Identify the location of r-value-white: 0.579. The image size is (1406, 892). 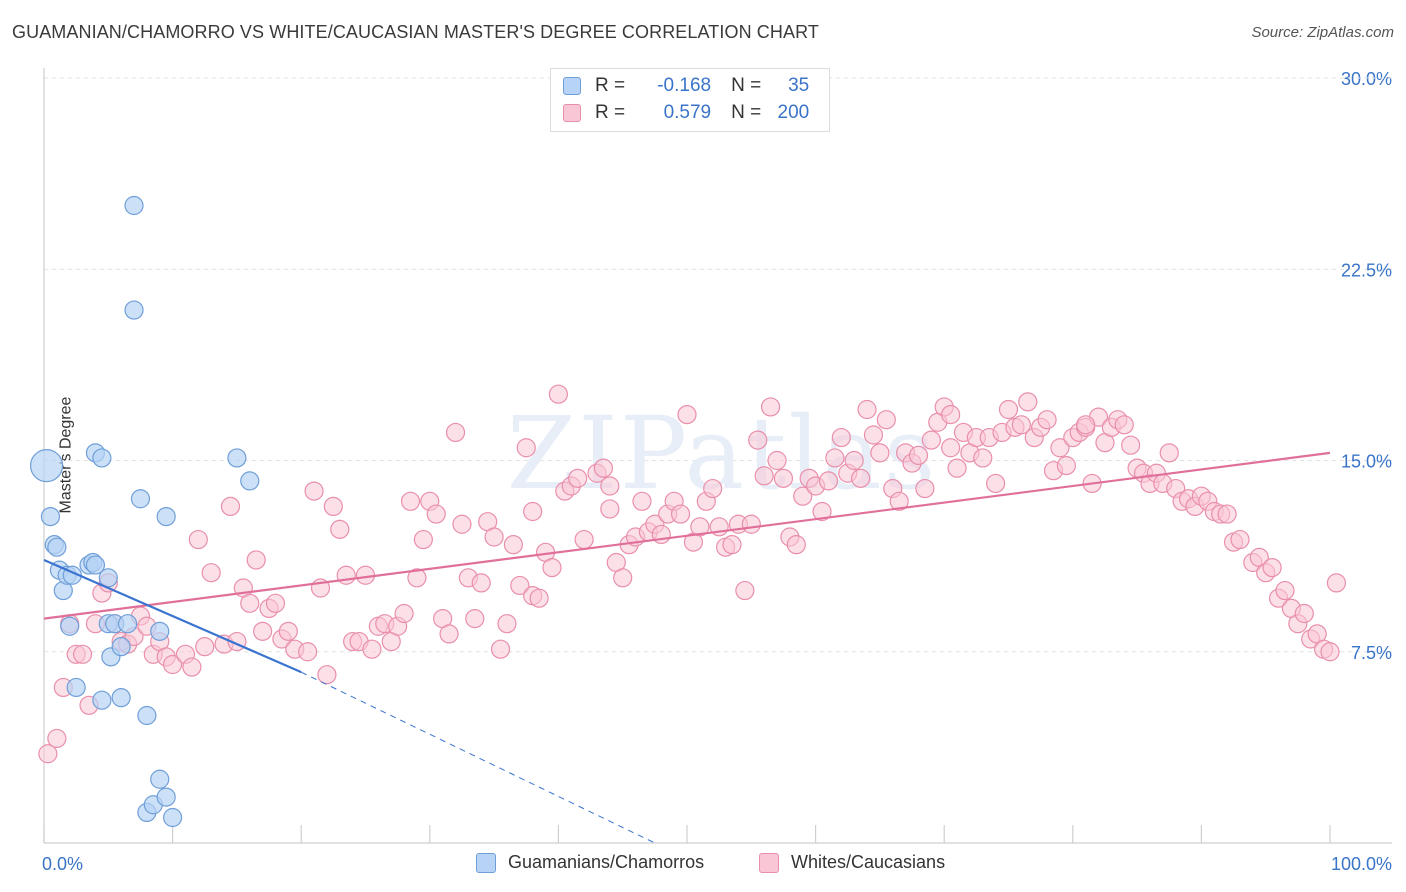
(687, 112).